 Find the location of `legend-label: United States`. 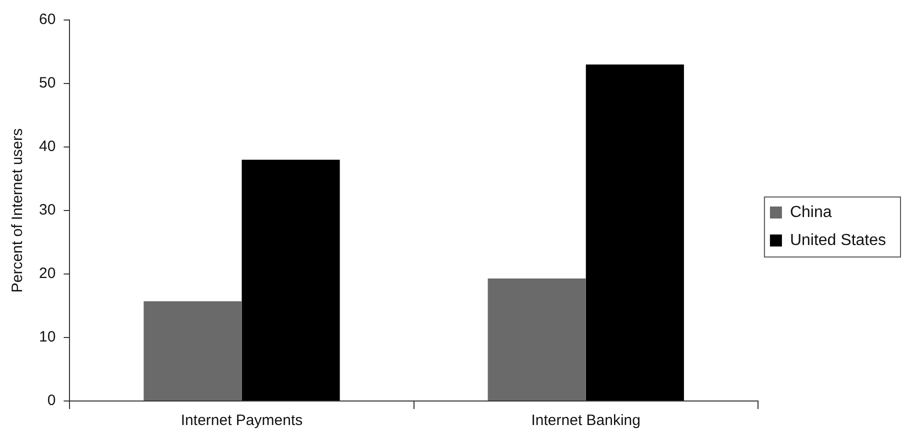

legend-label: United States is located at coordinates (838, 240).